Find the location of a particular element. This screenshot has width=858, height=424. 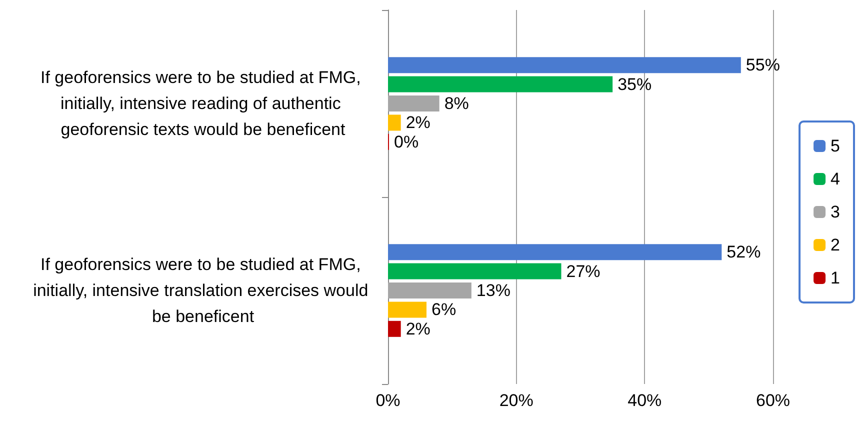

y-tick-label: If geoforensics were to be studied at FMG, initially, intensive reading of authentic geoforensic texts would be beneficent is located at coordinates (203, 103).